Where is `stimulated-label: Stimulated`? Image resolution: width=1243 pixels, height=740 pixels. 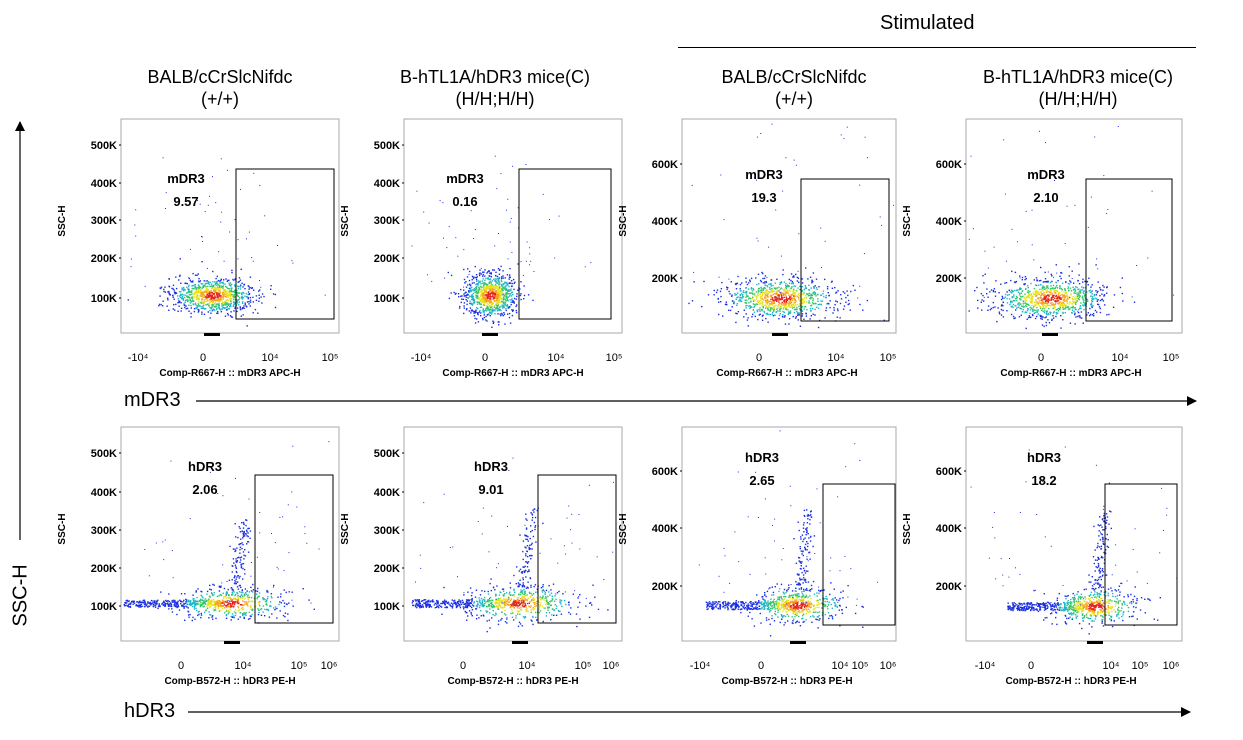
stimulated-label: Stimulated is located at coordinates (927, 23).